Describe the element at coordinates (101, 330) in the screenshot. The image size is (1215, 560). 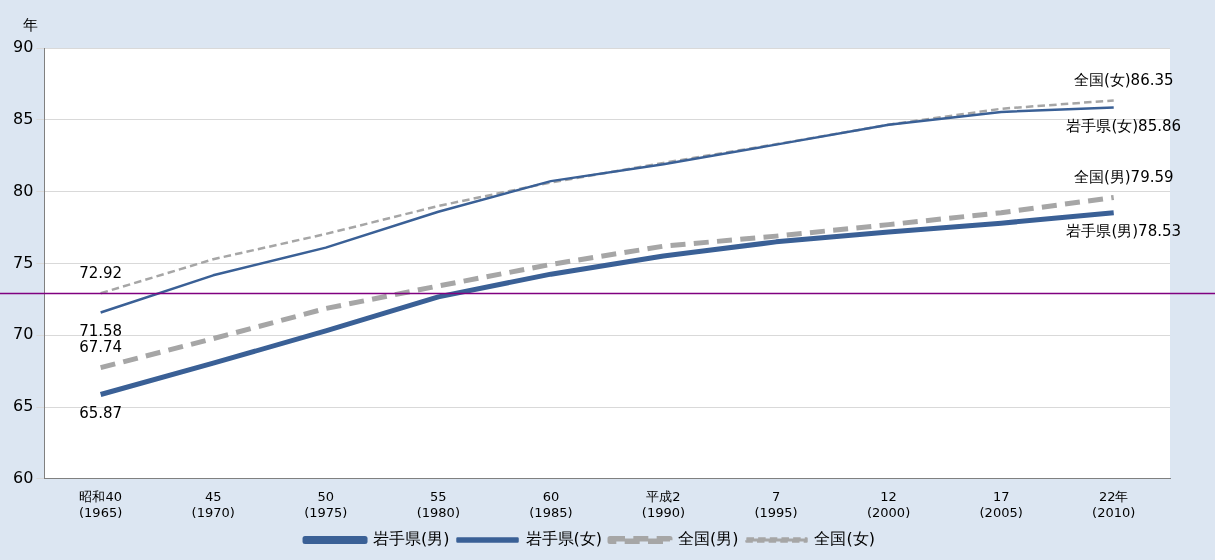
I see `annotation: 71.58` at that location.